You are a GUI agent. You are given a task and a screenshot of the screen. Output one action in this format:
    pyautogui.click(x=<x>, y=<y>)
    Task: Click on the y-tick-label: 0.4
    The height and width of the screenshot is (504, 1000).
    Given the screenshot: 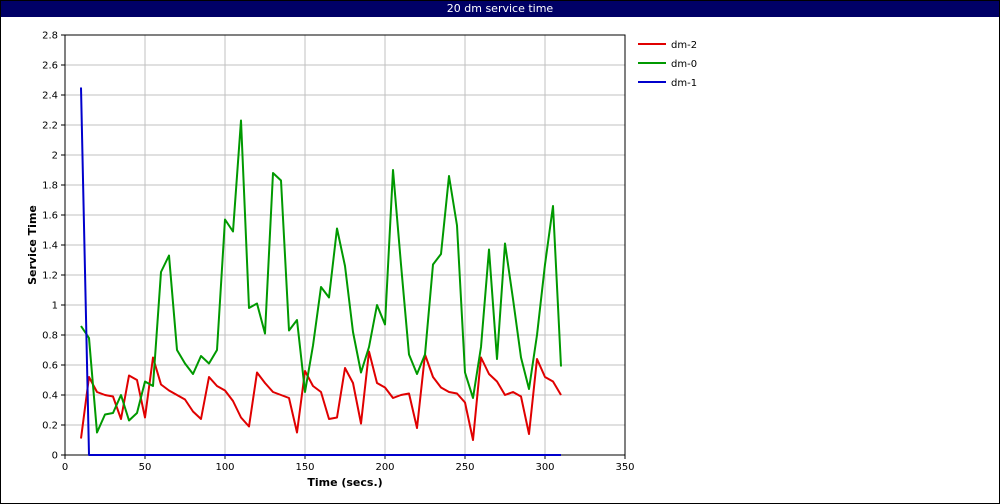 What is the action you would take?
    pyautogui.click(x=50, y=396)
    